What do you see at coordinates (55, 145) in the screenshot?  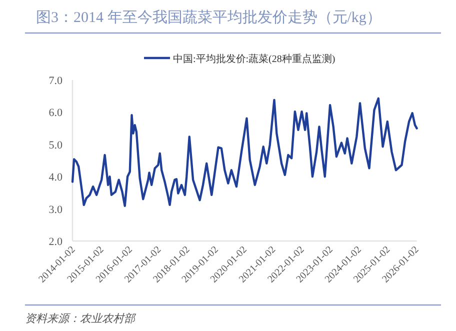 I see `y-tick-label: 5.0` at bounding box center [55, 145].